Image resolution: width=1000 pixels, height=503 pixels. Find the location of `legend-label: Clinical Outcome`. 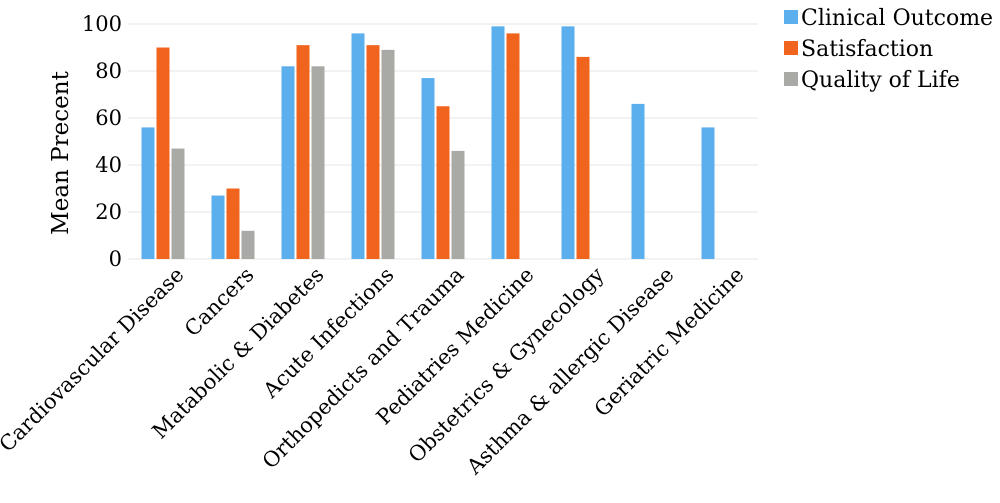

legend-label: Clinical Outcome is located at coordinates (897, 18).